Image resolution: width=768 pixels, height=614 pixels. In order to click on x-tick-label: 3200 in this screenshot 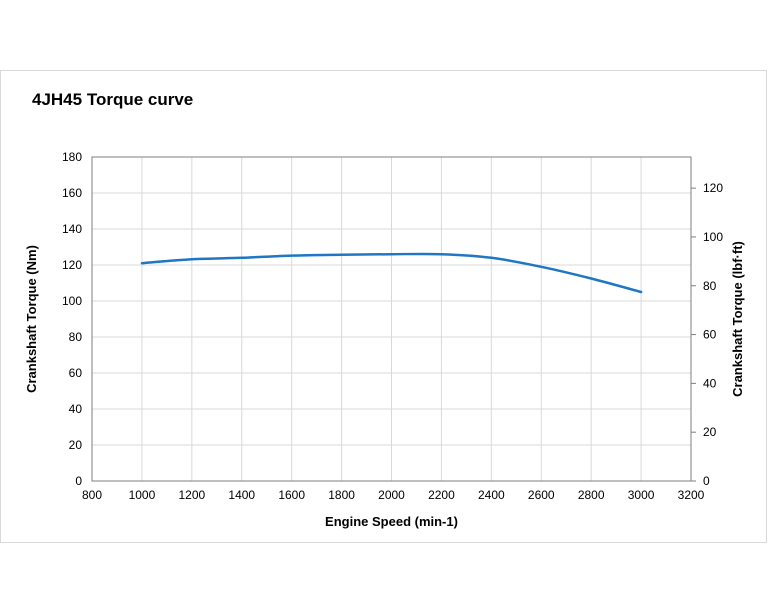, I will do `click(691, 495)`.